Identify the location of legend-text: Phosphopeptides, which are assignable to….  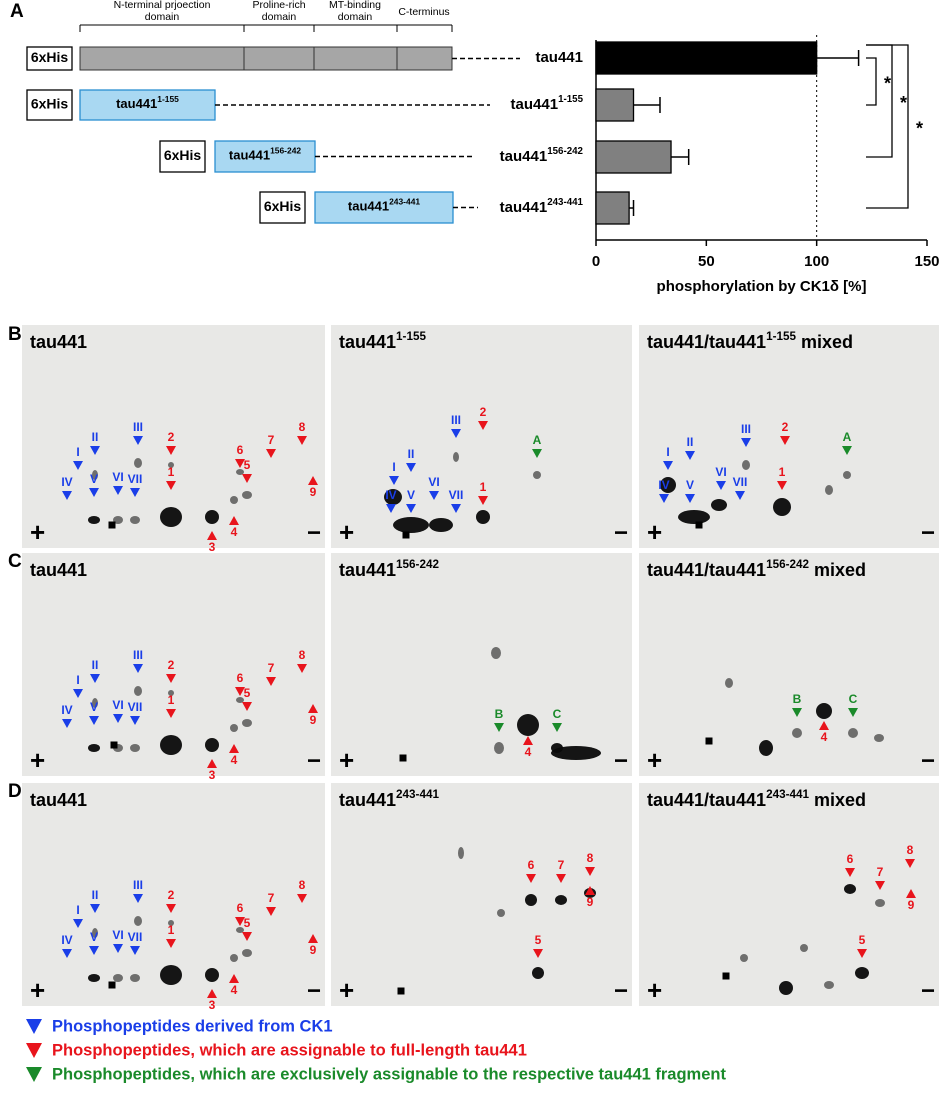
(289, 1050).